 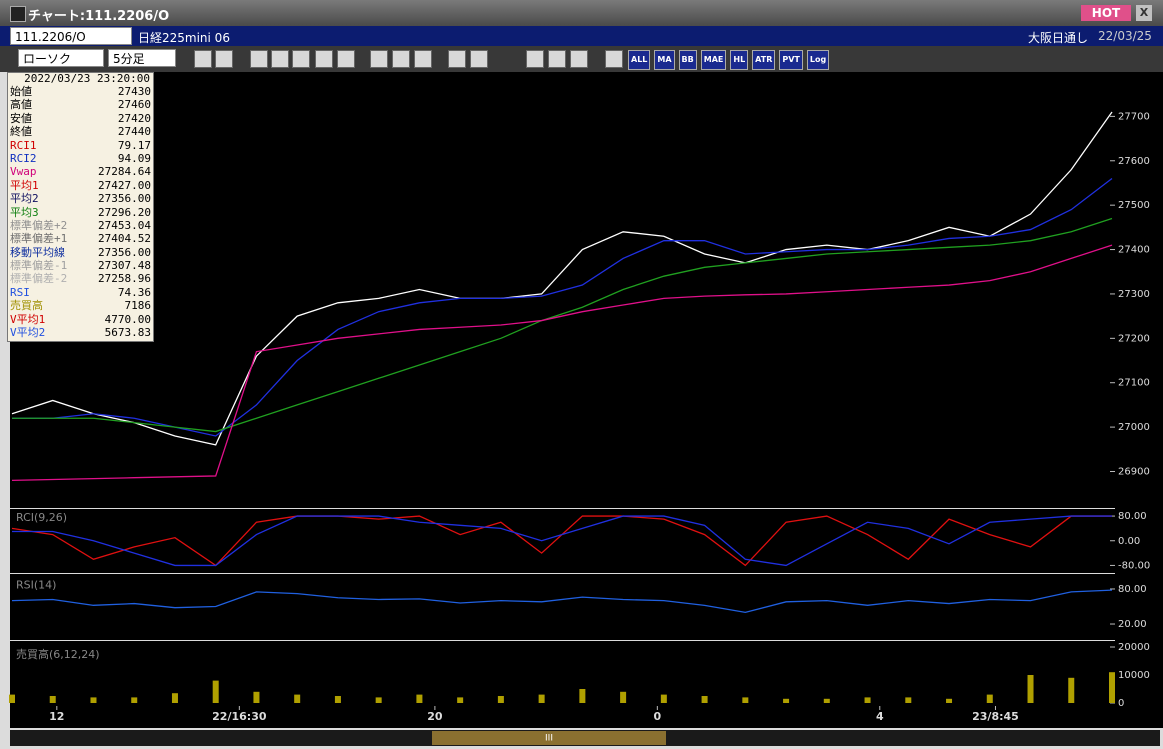 I want to click on info-value: 27296.20, so click(x=124, y=212).